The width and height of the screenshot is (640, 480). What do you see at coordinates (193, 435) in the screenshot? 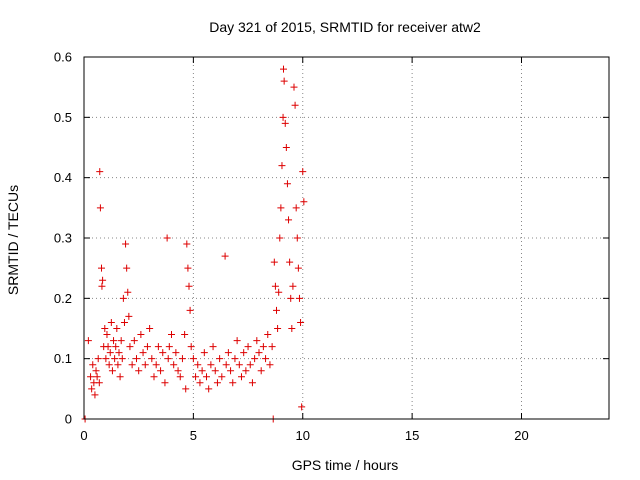
I see `x-tick-label: 5` at bounding box center [193, 435].